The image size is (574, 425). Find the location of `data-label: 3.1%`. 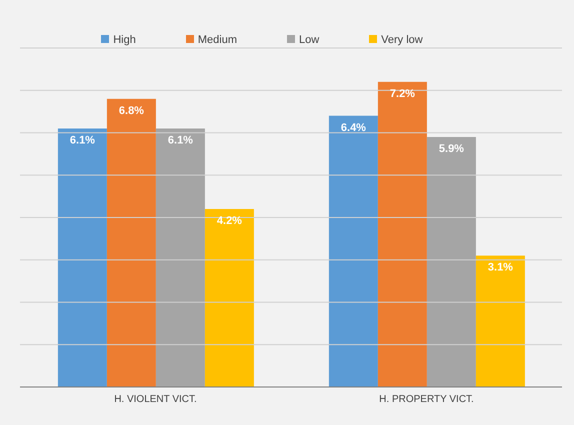

data-label: 3.1% is located at coordinates (501, 268).